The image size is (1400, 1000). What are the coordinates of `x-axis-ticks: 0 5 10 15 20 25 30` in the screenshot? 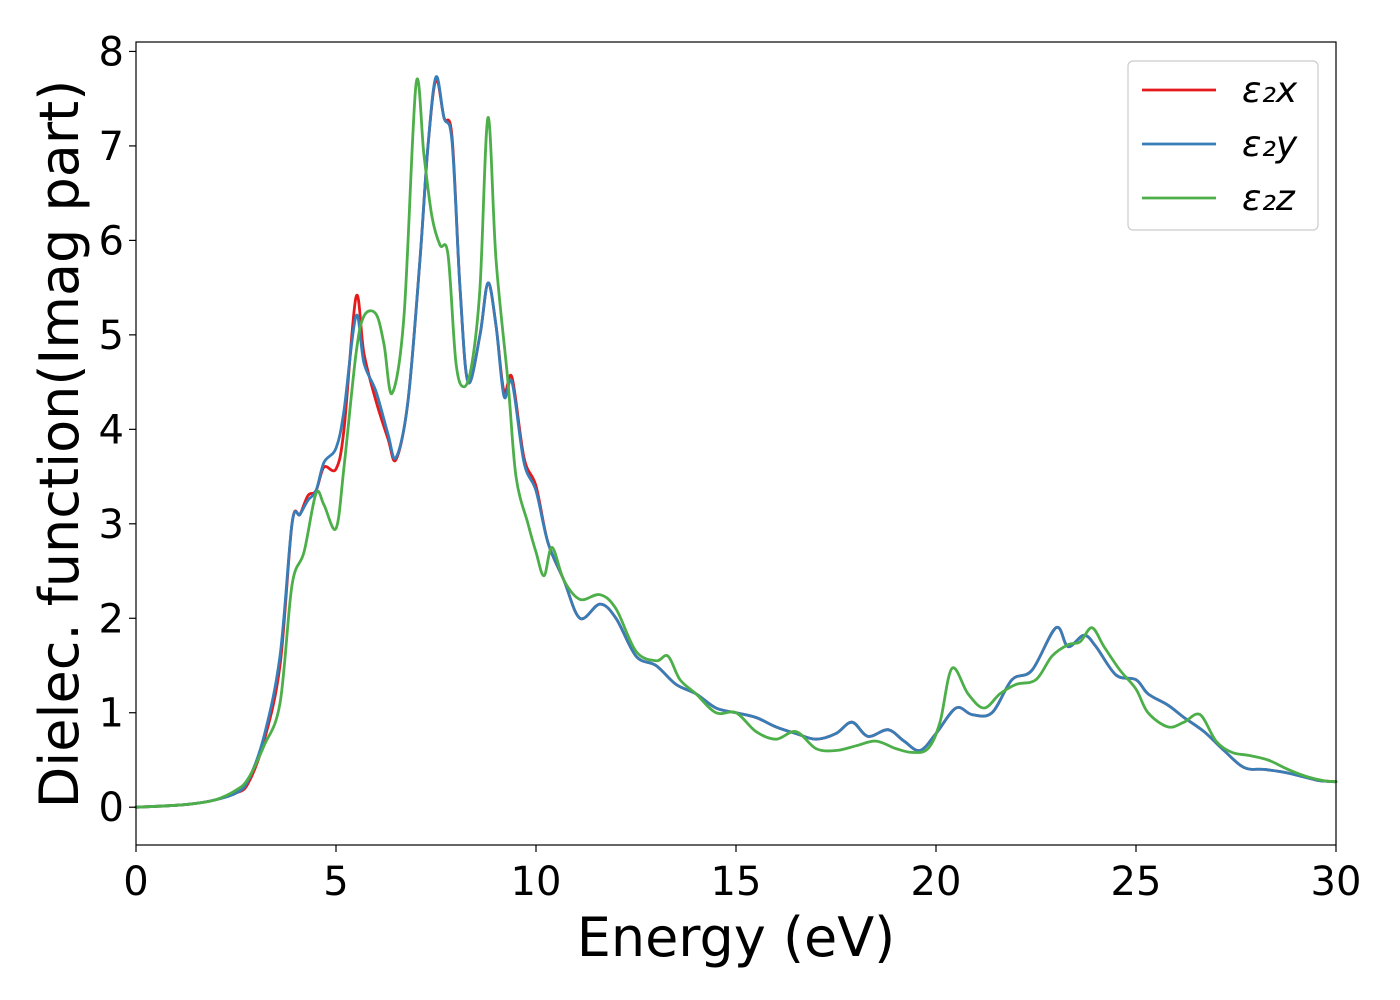 It's located at (742, 875).